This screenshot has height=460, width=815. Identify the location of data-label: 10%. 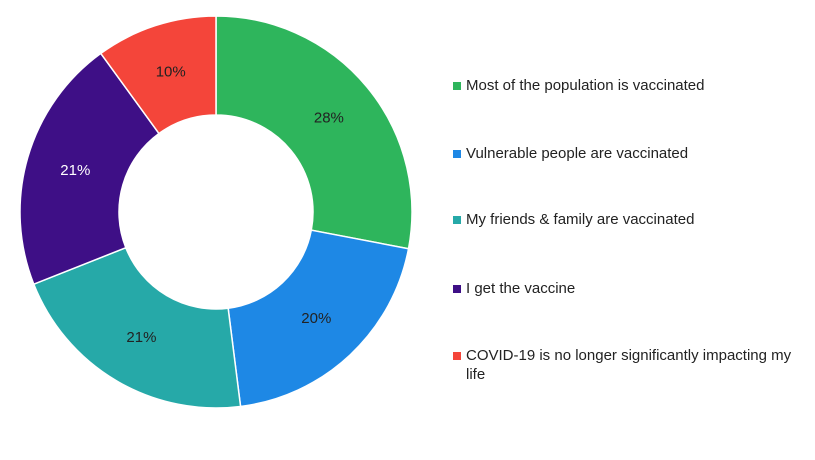
(171, 72).